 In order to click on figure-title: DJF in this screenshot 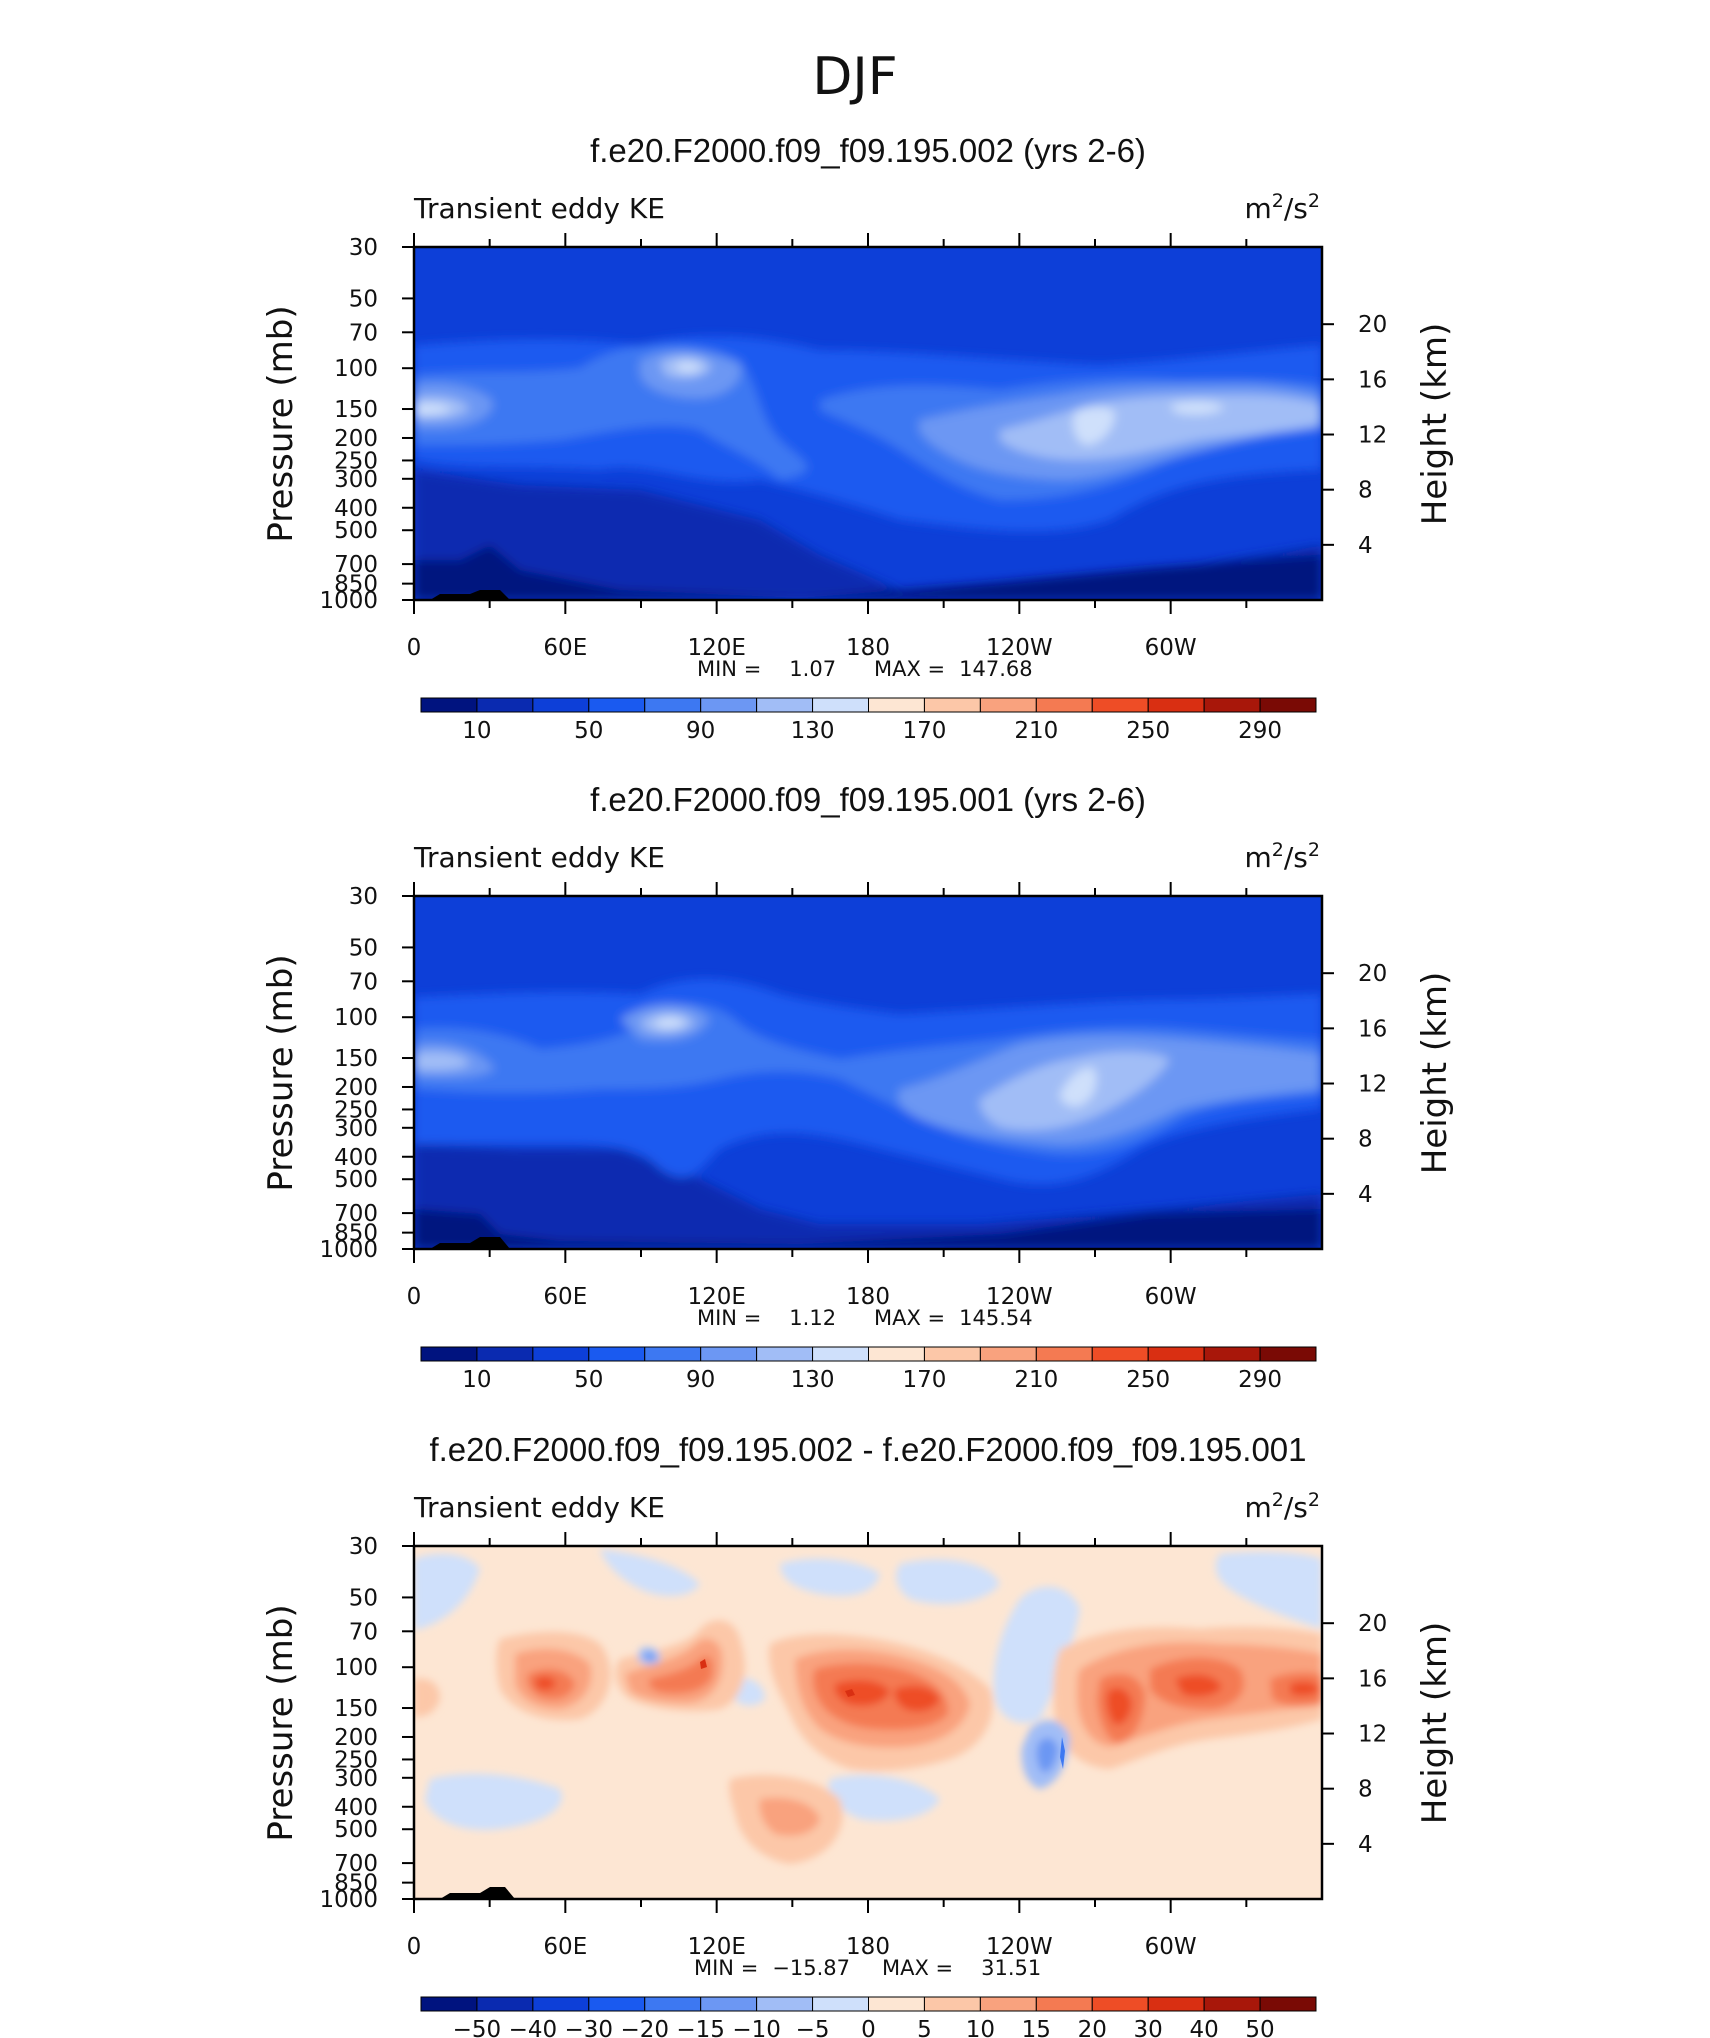, I will do `click(854, 77)`.